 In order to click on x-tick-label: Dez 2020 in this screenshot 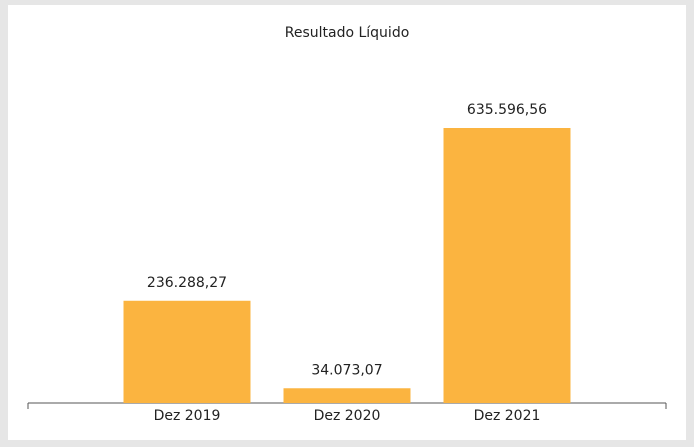, I will do `click(347, 416)`.